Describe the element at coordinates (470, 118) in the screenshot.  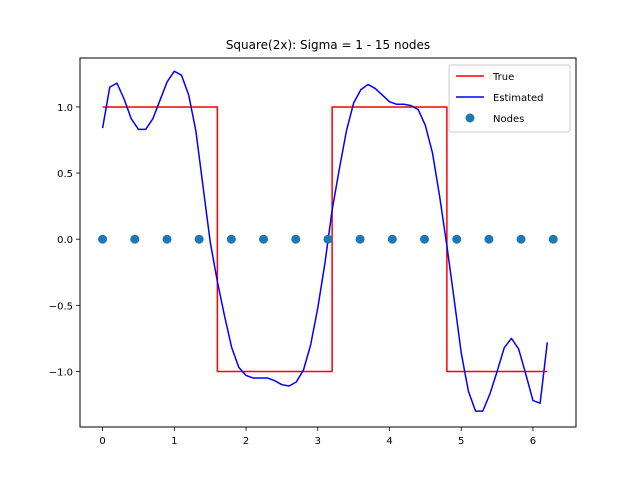
I see `legend-nodes-swatch` at that location.